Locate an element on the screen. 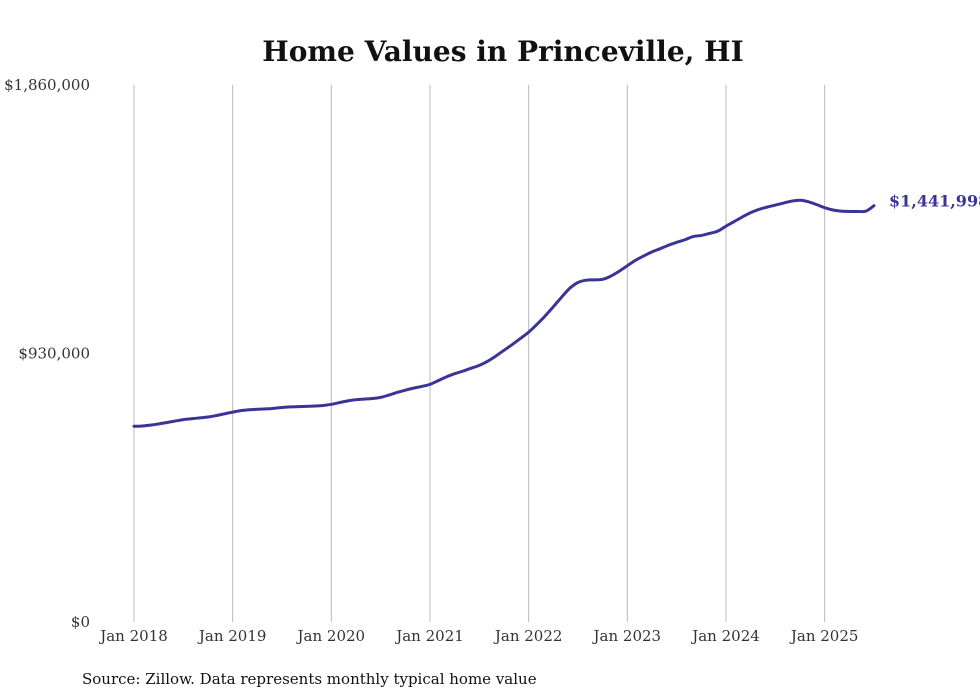  x-tick-label: Jan 2023 is located at coordinates (627, 636).